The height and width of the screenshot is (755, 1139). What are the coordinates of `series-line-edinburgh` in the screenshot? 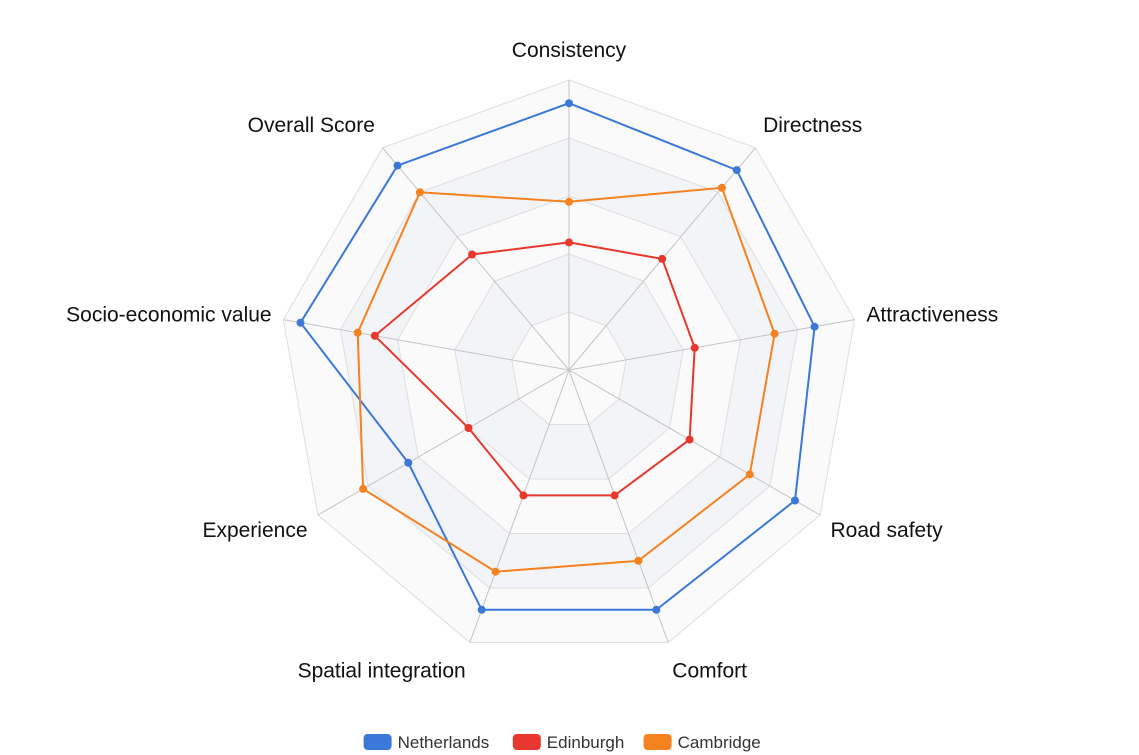 It's located at (534, 369).